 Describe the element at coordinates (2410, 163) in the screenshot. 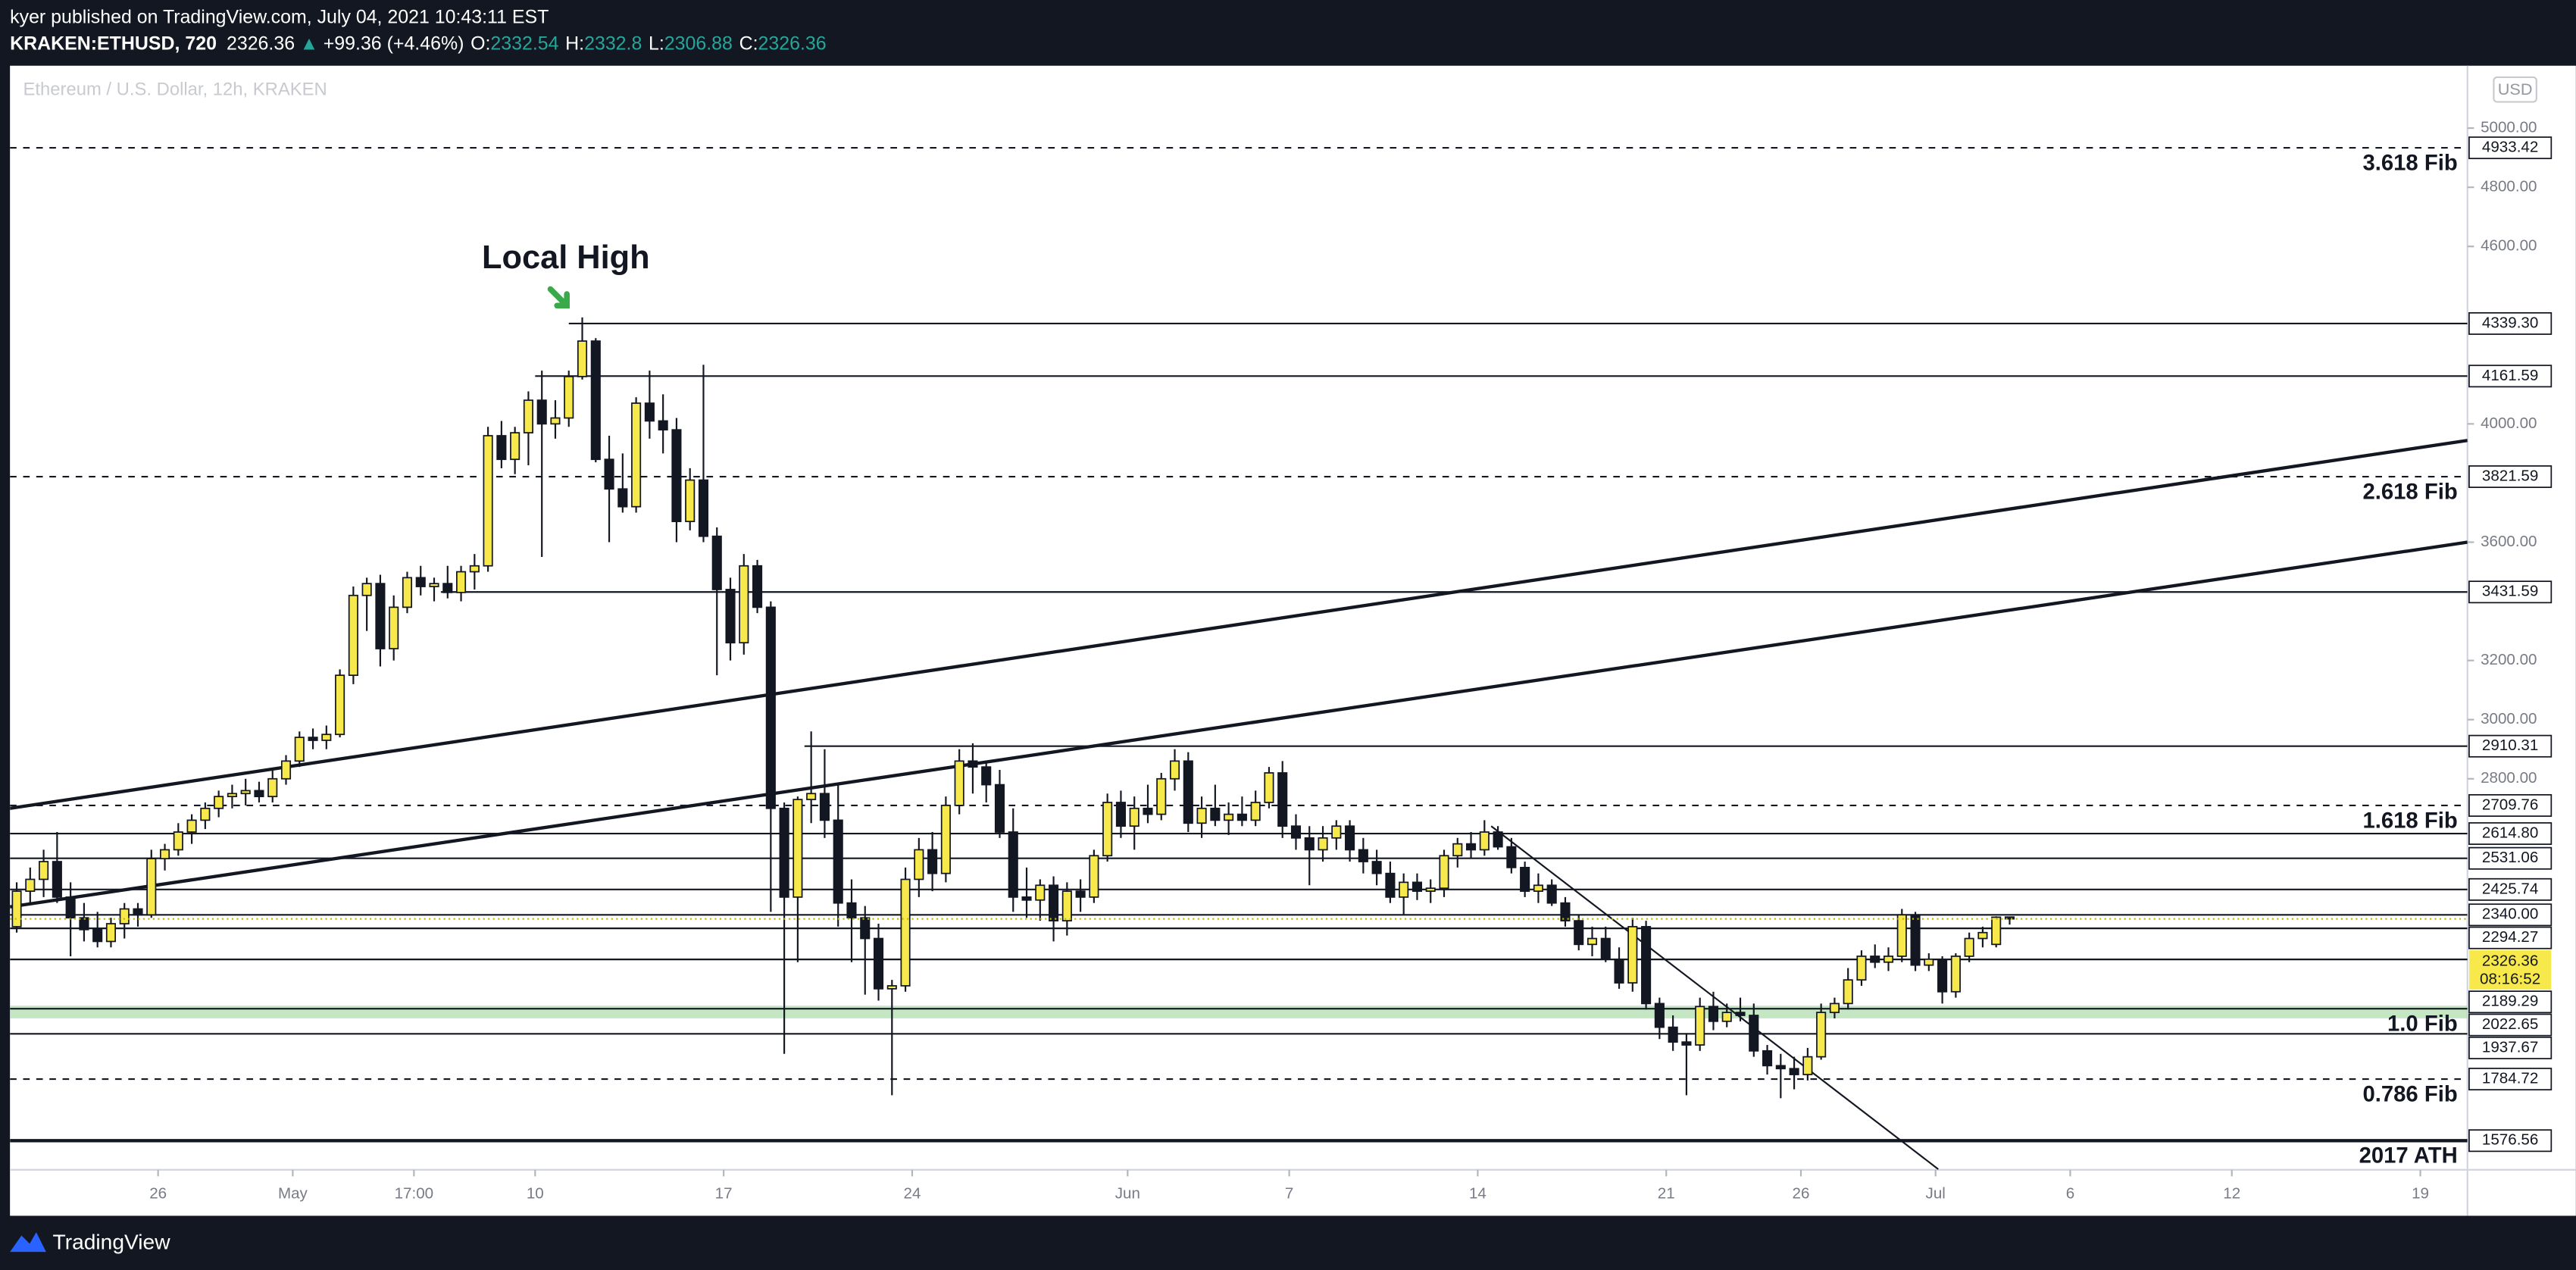

I see `level-name: 3.618 Fib` at that location.